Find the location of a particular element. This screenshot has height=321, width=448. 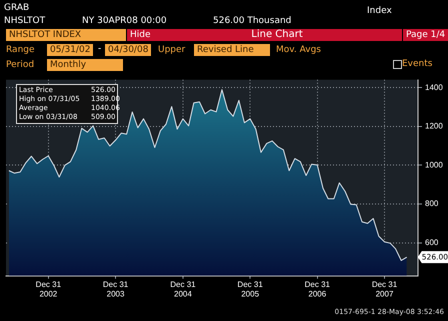

text: Mov. Avgs is located at coordinates (298, 50).